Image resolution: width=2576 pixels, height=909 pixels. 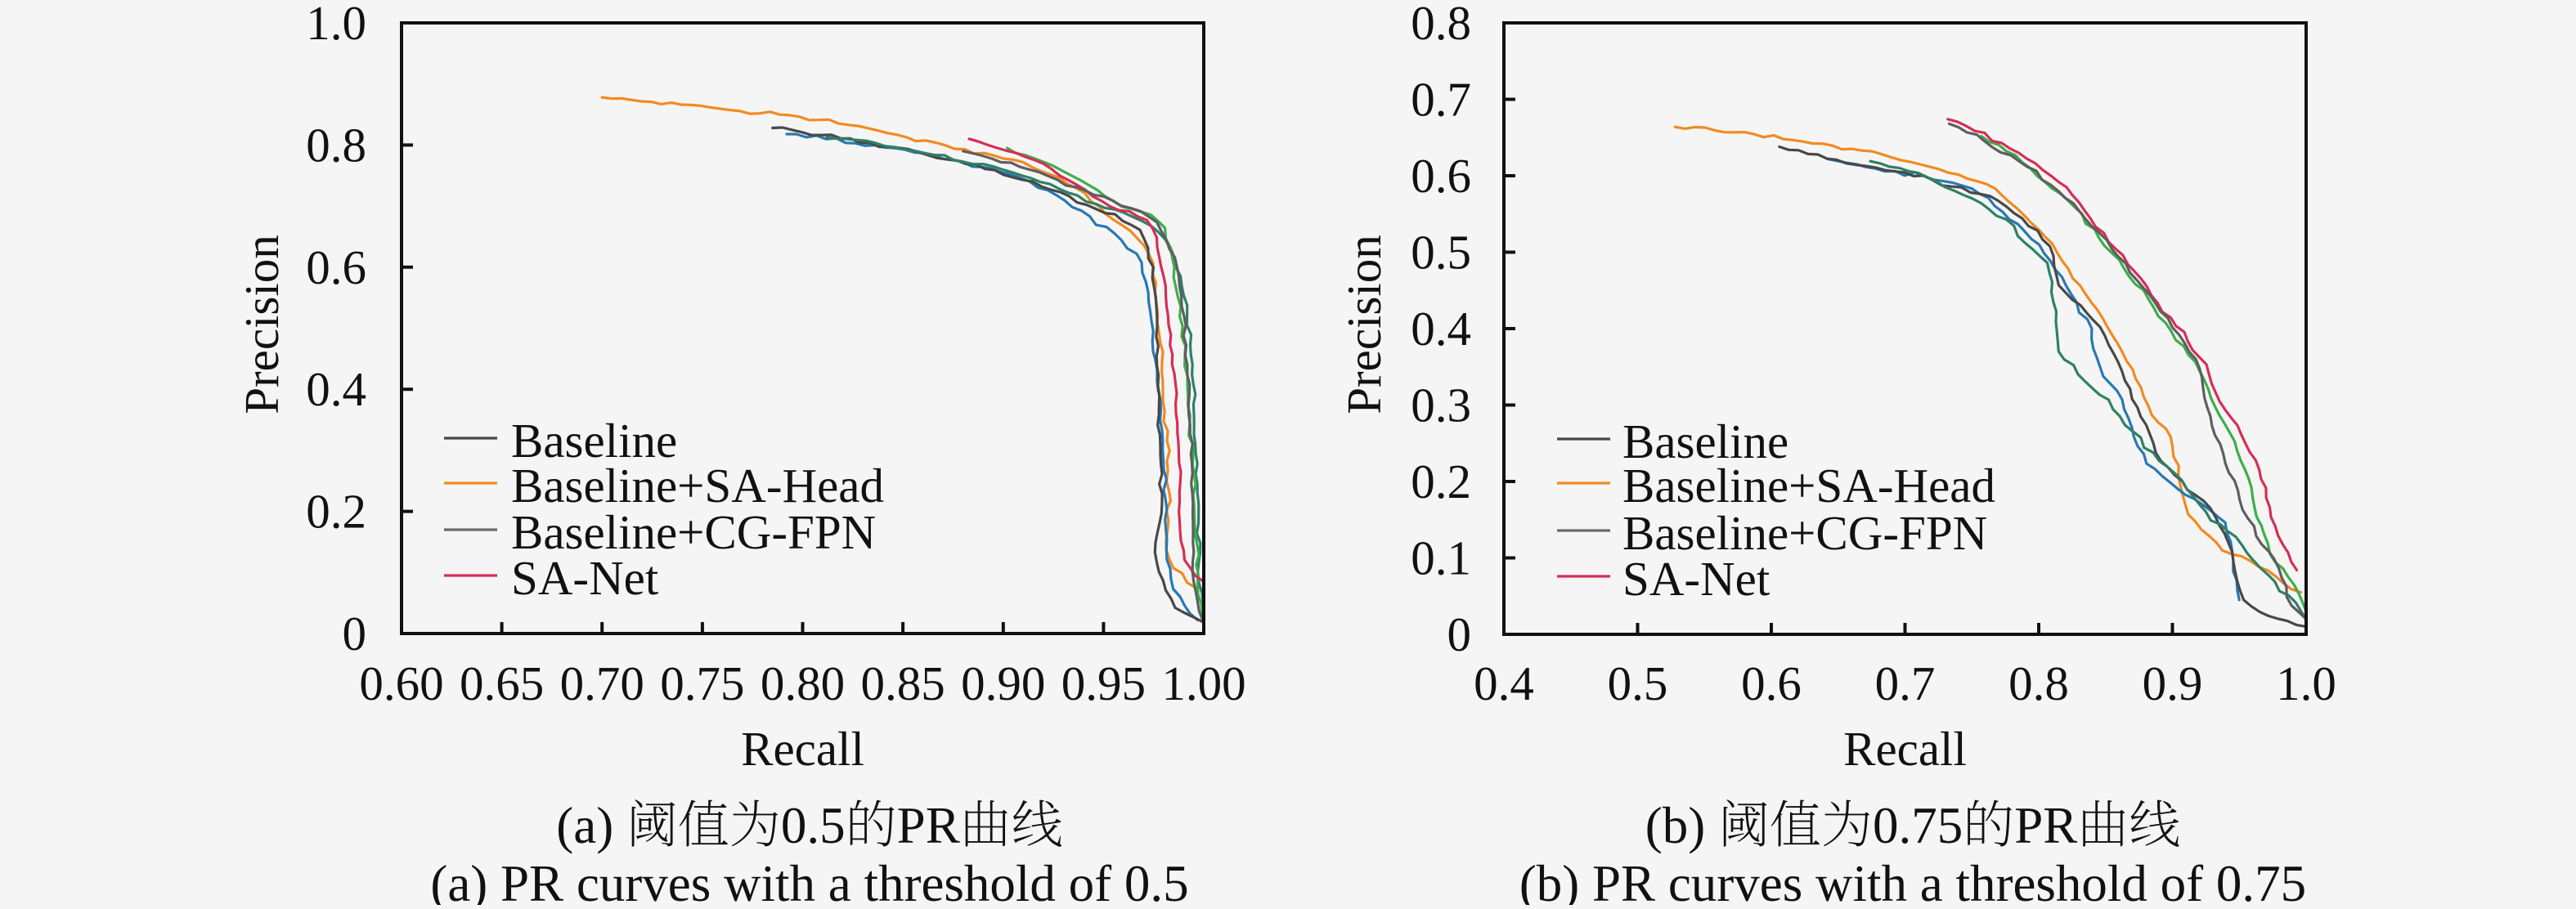 I want to click on svg-text: 0.3, so click(x=1441, y=405).